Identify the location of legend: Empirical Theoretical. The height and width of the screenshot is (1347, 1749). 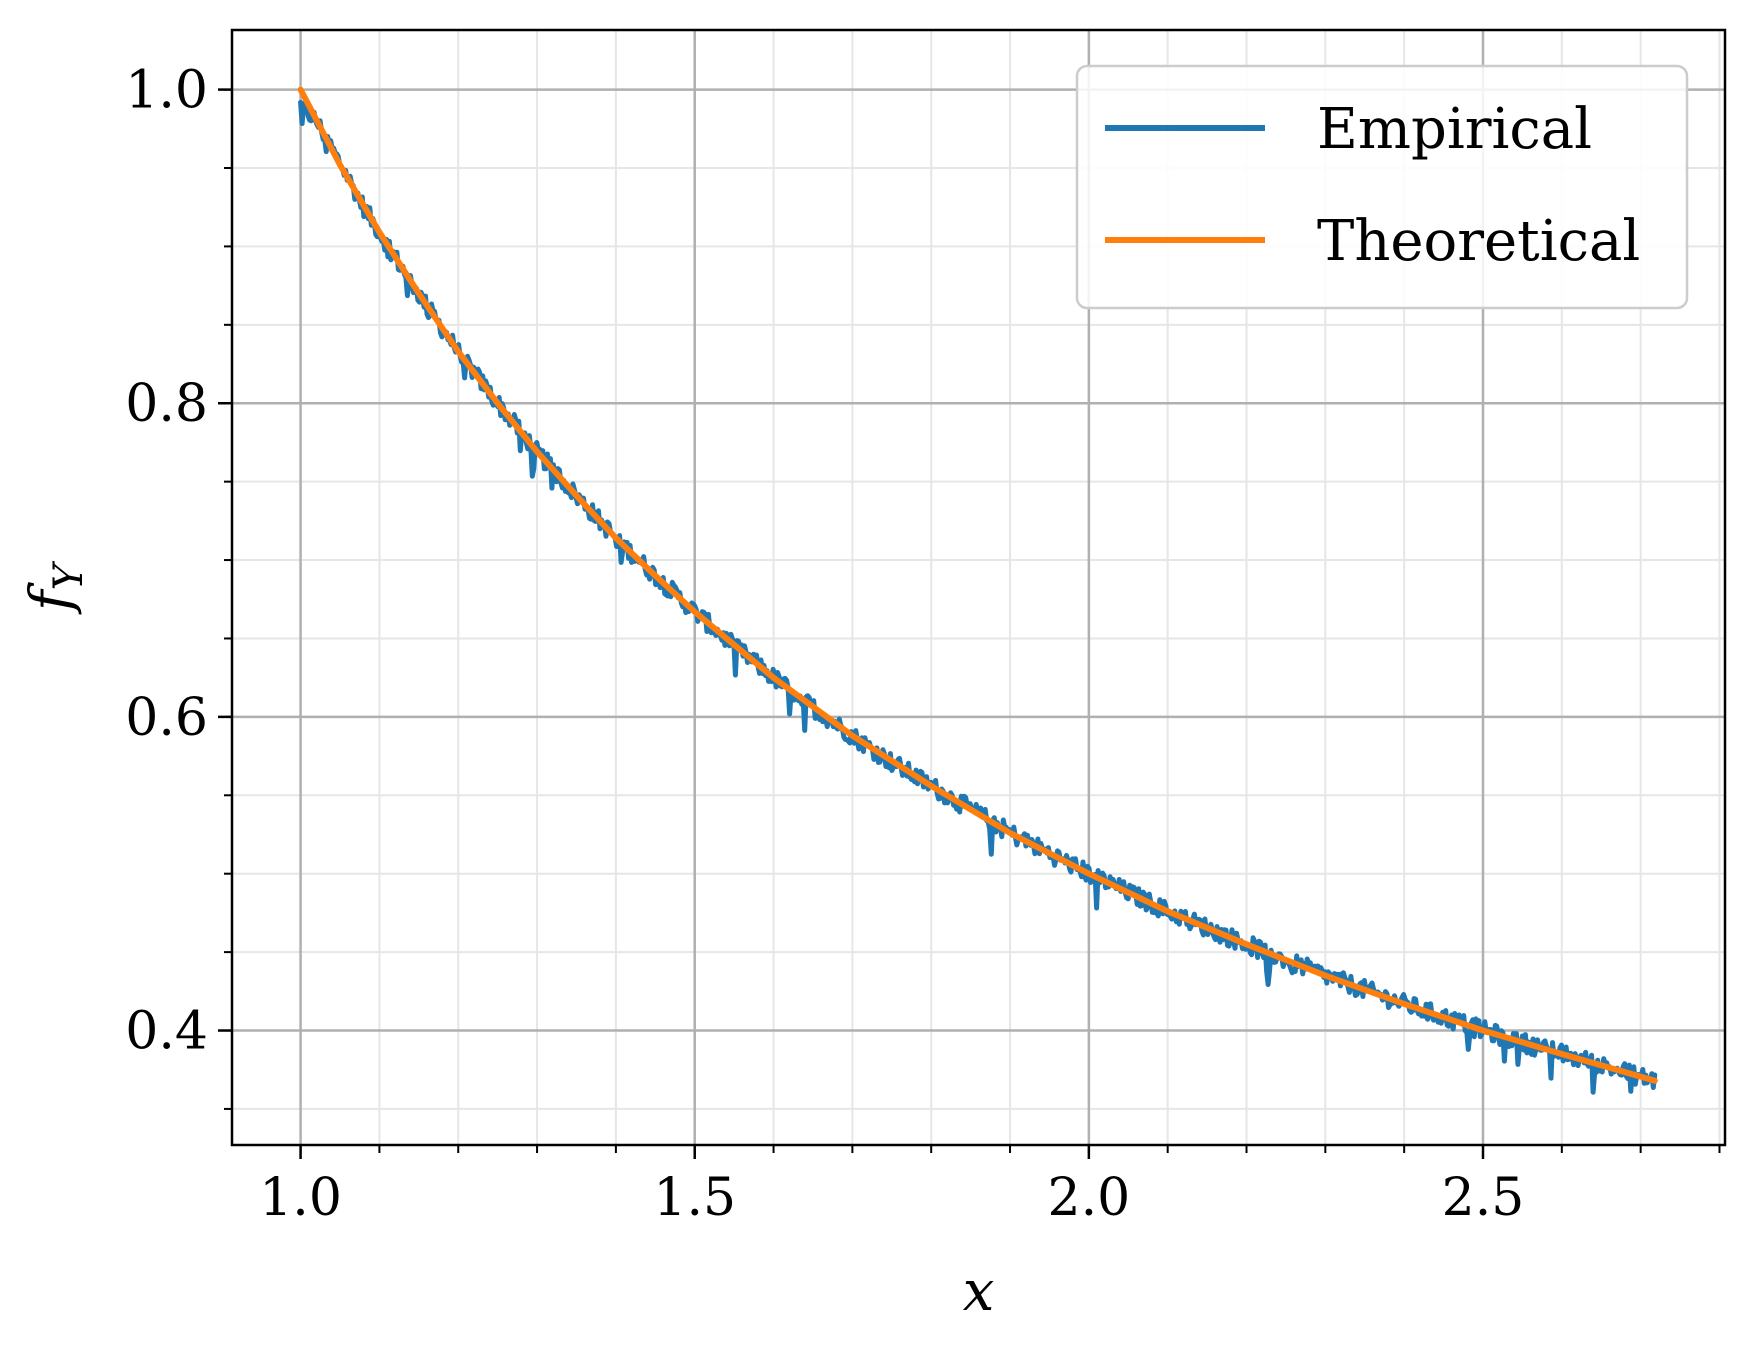
(1382, 187).